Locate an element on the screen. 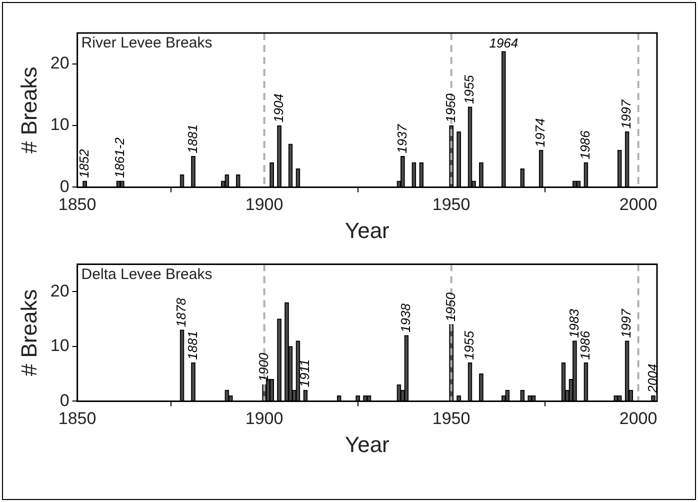 The height and width of the screenshot is (502, 698). annotation: 1938 is located at coordinates (406, 317).